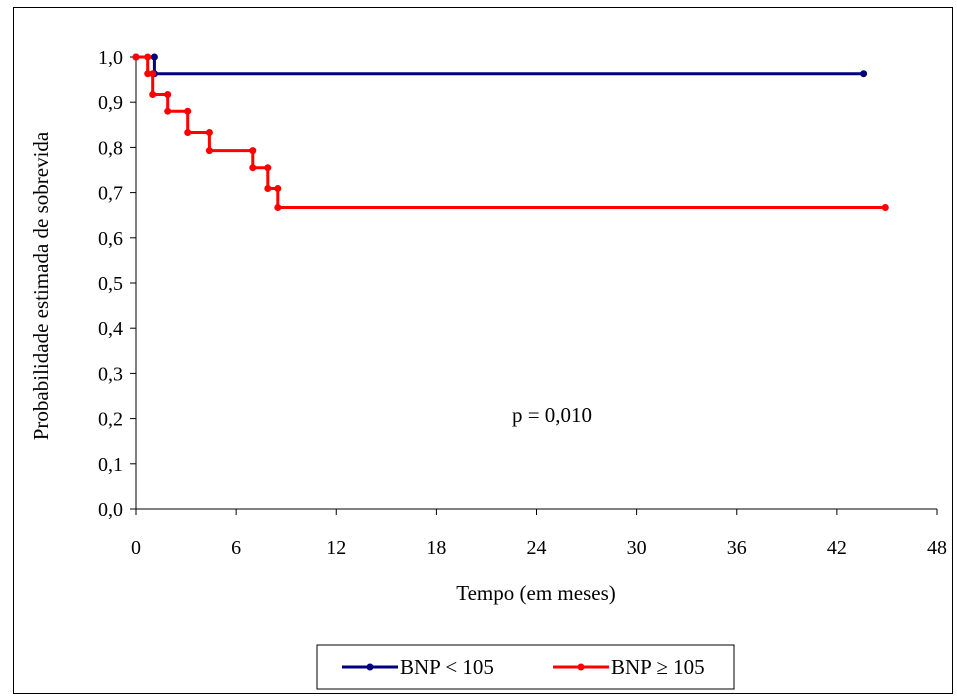  I want to click on x-tick-label: 0, so click(136, 548).